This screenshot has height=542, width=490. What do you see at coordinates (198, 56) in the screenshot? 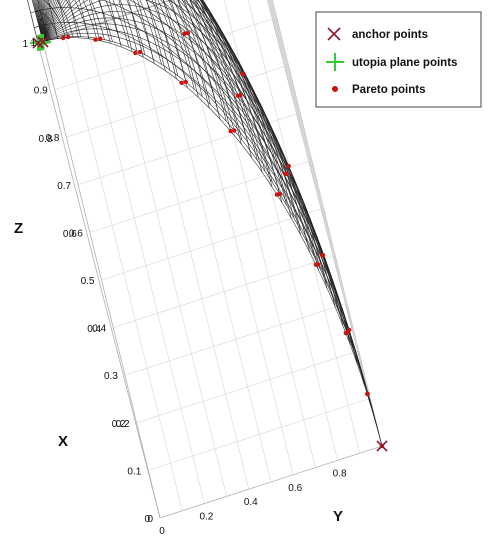
I see `mesh-line-latitude` at bounding box center [198, 56].